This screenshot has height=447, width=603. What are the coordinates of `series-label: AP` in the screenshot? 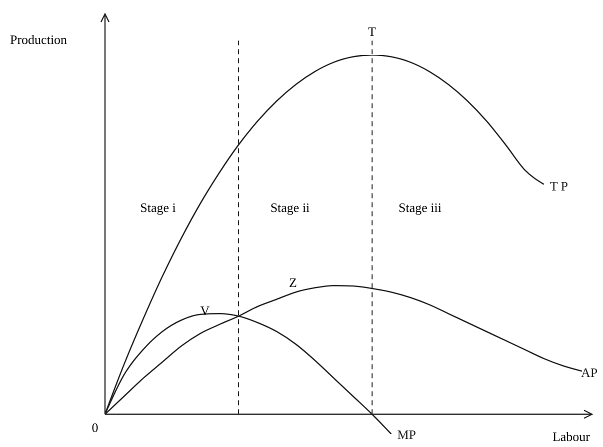 It's located at (589, 372).